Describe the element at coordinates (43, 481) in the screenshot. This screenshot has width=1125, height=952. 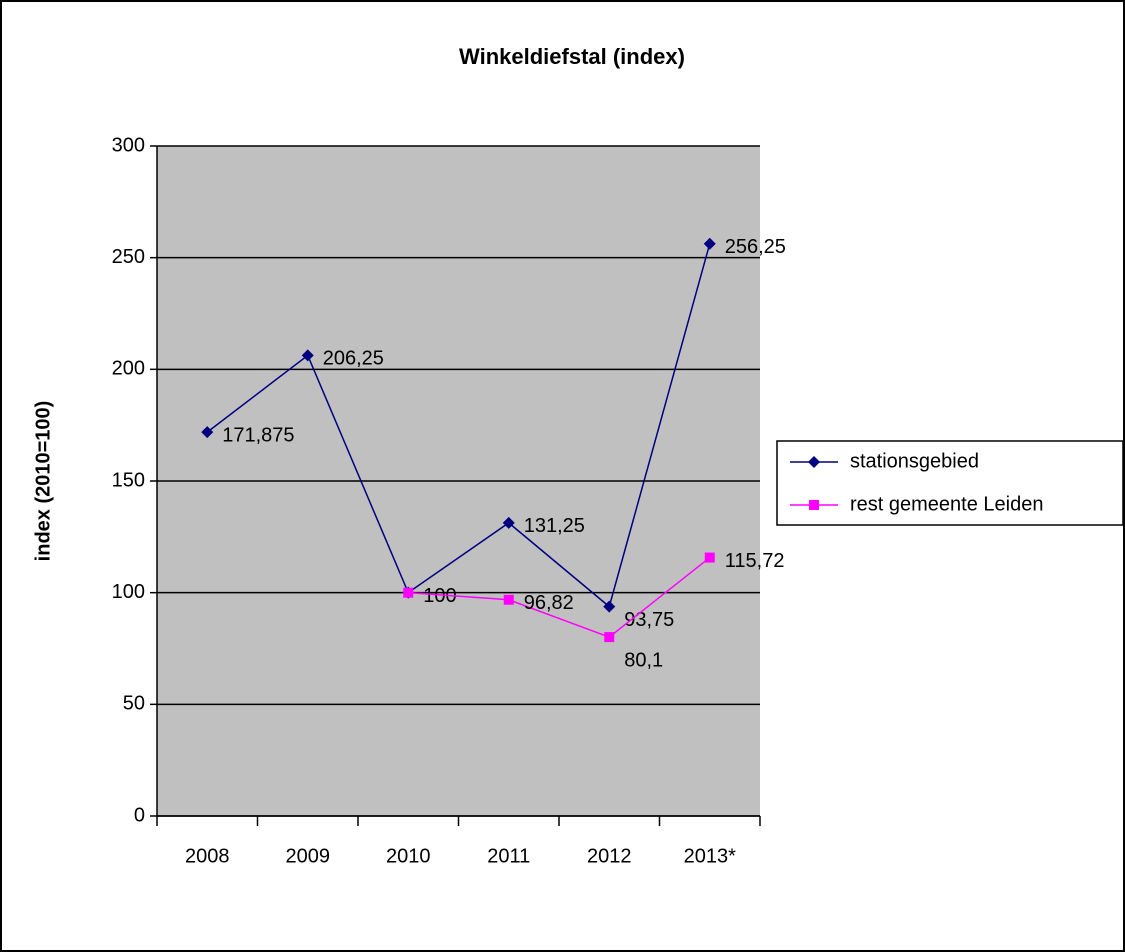
I see `y-axis-title: index (2010=100)` at that location.